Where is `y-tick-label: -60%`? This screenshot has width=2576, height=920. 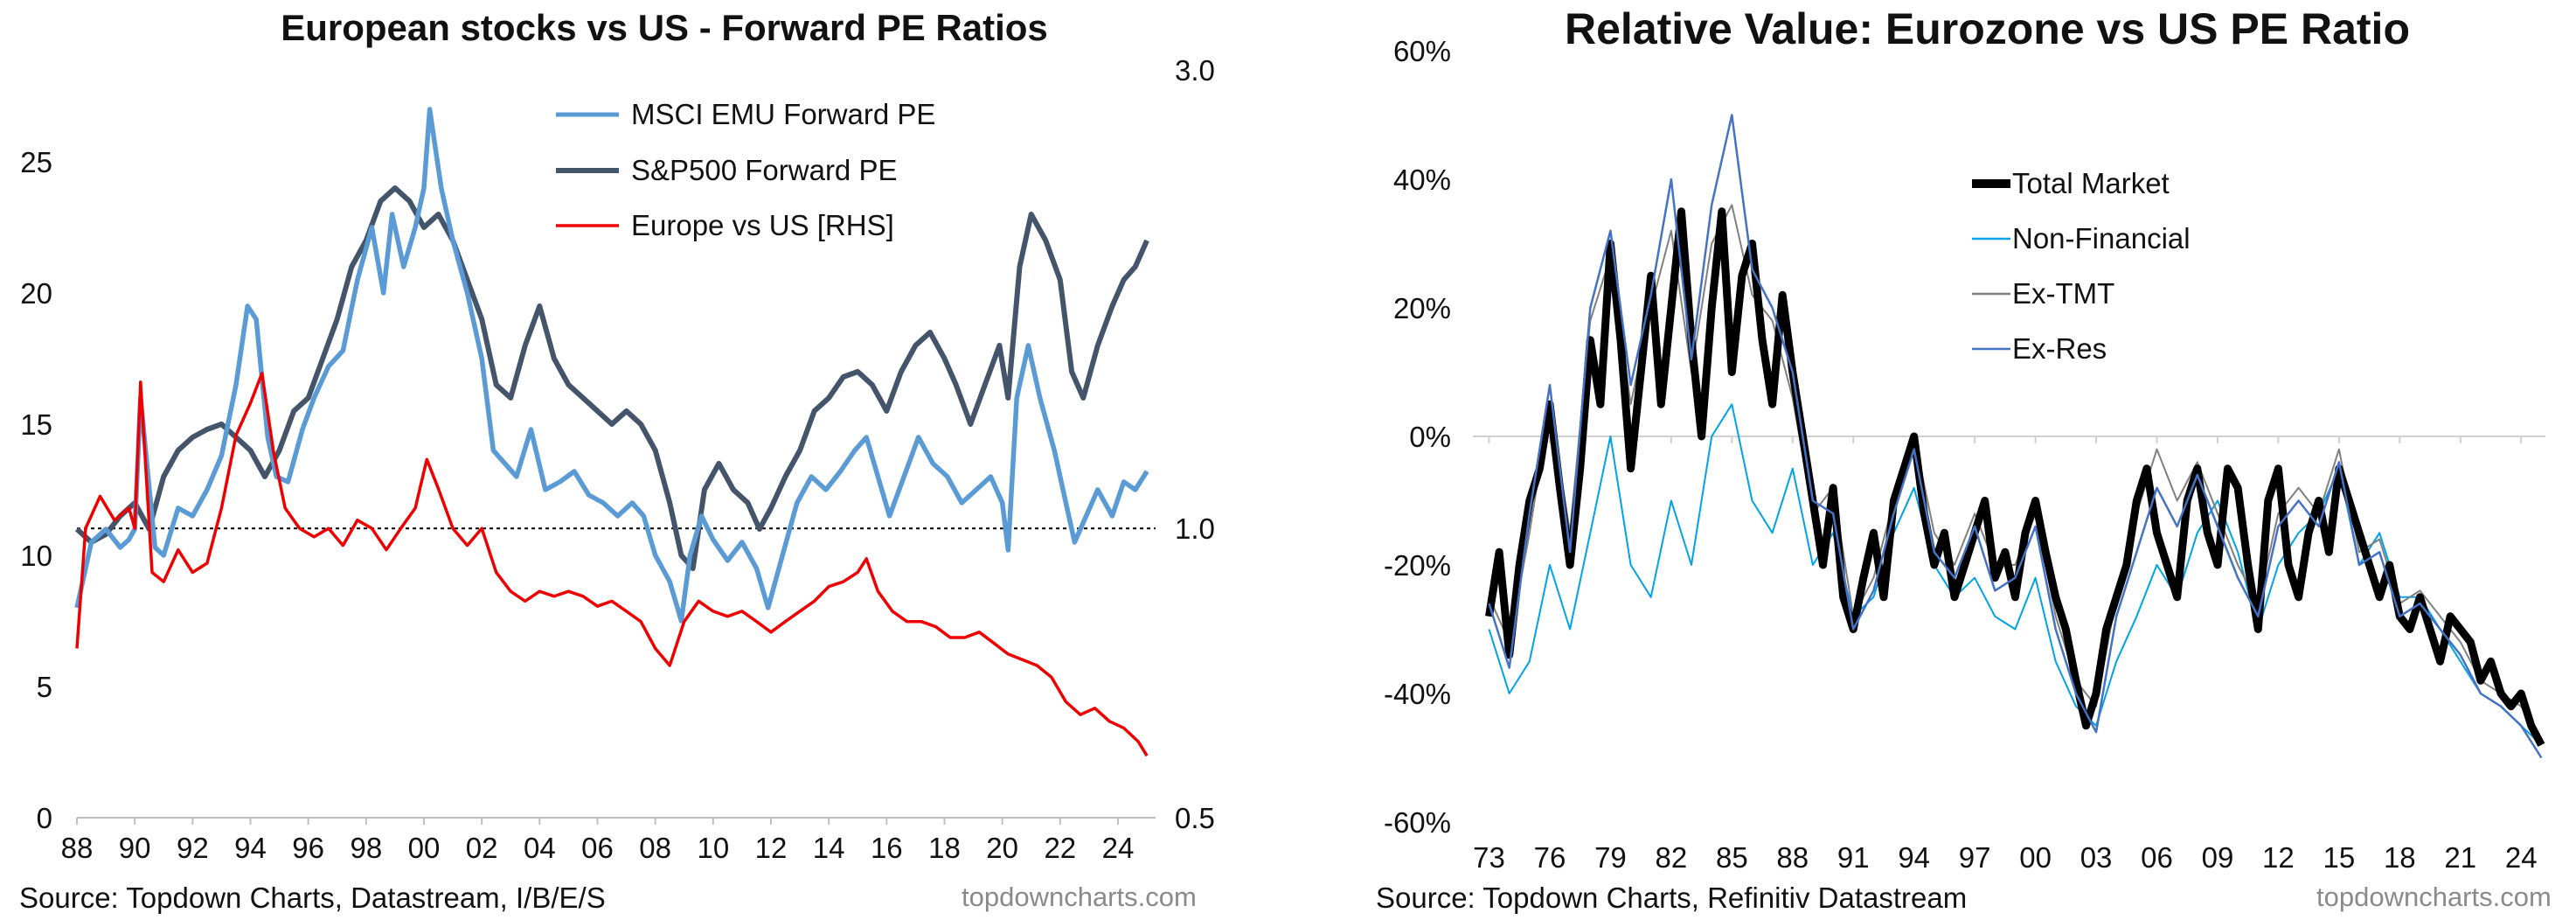
y-tick-label: -60% is located at coordinates (1417, 823).